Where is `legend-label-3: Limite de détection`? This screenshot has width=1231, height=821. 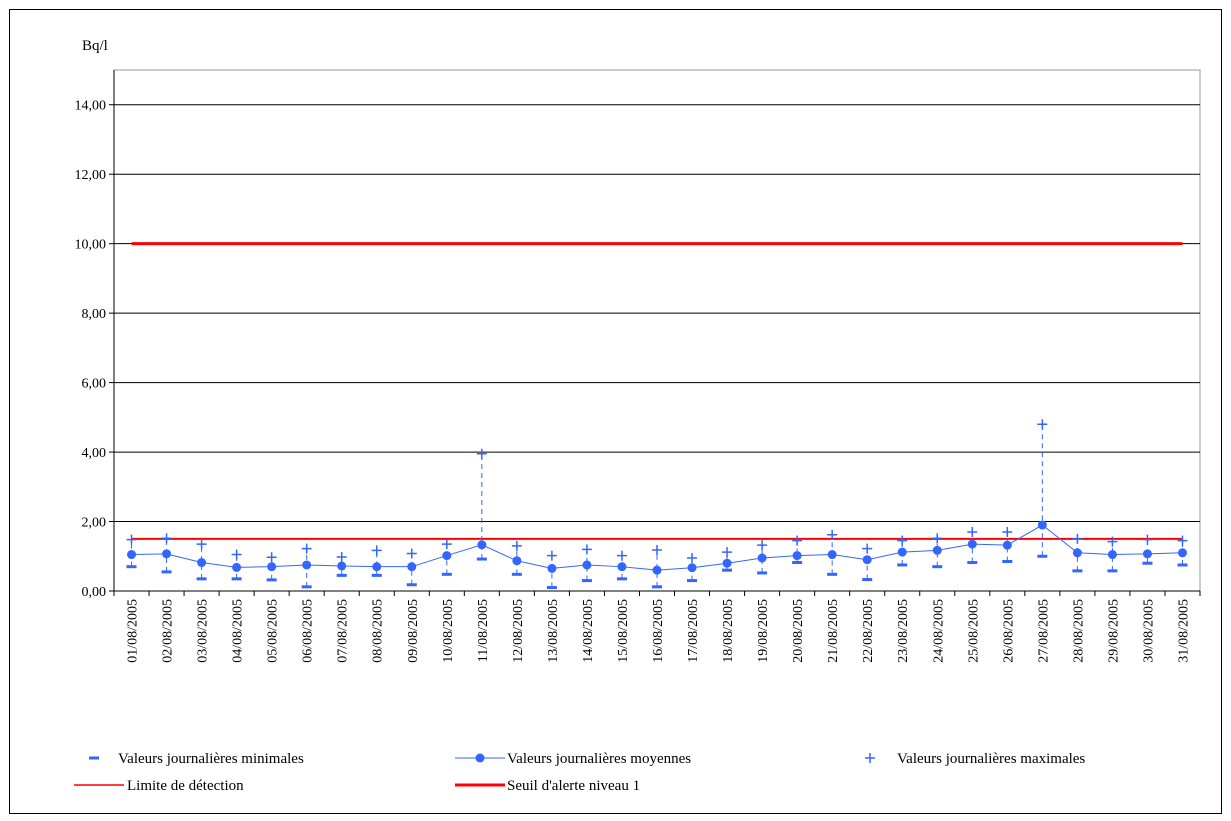 legend-label-3: Limite de détection is located at coordinates (185, 786).